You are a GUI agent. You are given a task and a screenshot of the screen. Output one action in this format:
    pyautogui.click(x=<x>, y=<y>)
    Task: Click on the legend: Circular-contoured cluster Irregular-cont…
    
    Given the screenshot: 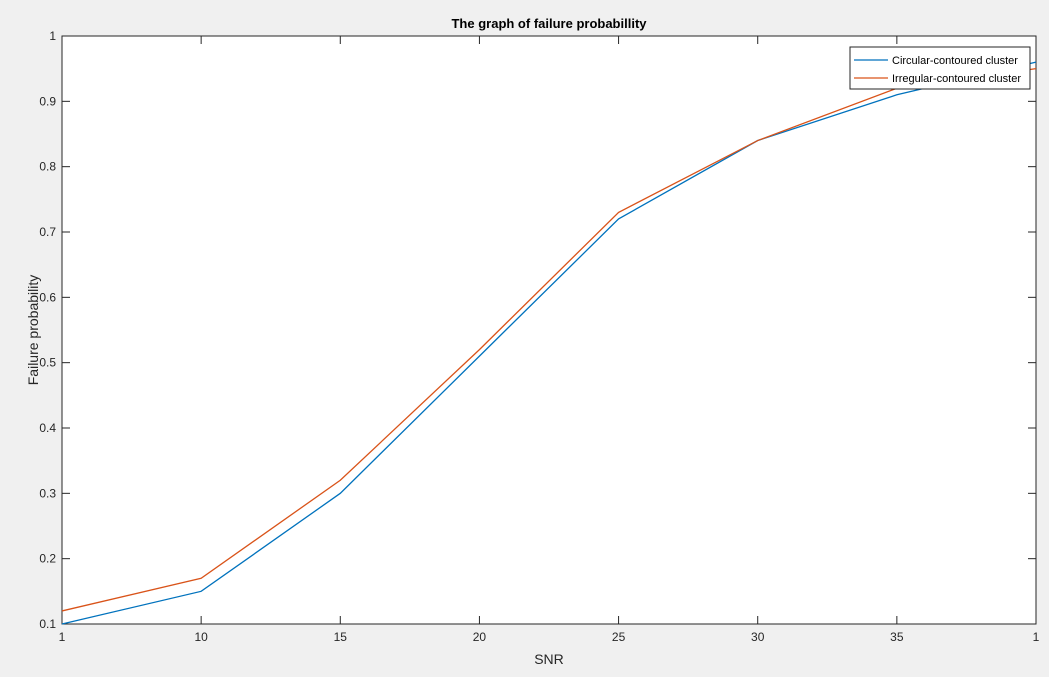 What is the action you would take?
    pyautogui.click(x=940, y=68)
    